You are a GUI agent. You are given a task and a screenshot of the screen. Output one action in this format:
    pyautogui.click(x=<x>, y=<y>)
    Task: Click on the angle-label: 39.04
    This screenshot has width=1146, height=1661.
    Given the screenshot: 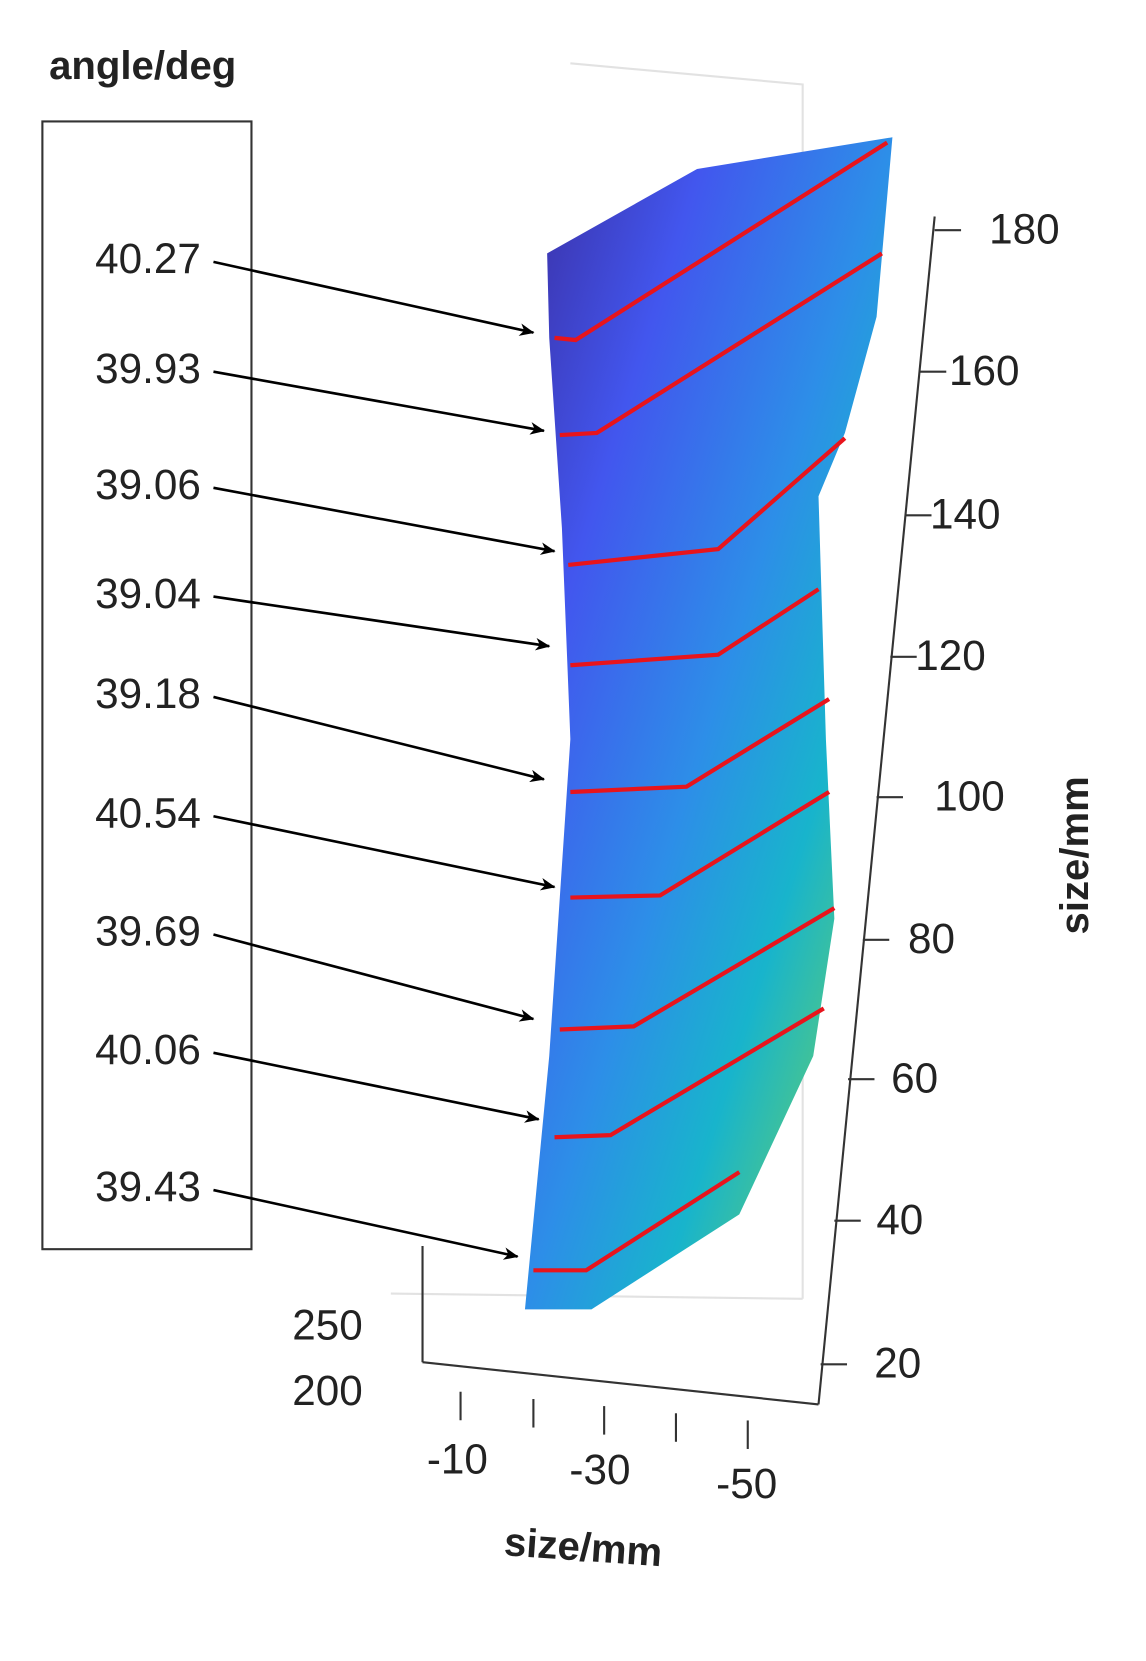 What is the action you would take?
    pyautogui.click(x=148, y=593)
    